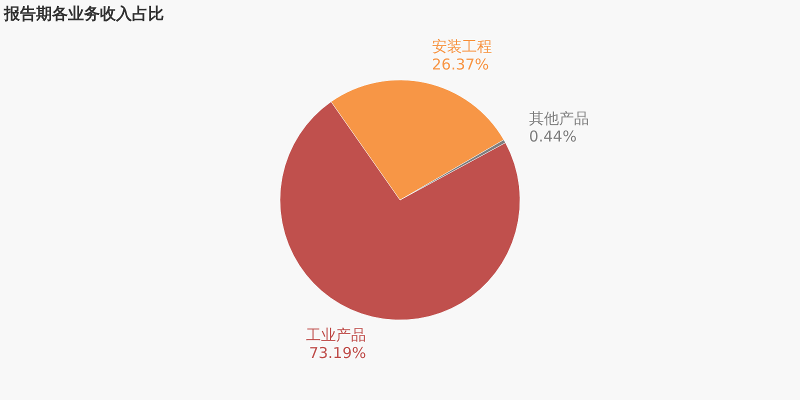 This screenshot has height=400, width=800. What do you see at coordinates (461, 64) in the screenshot?
I see `data-label: 26.37%` at bounding box center [461, 64].